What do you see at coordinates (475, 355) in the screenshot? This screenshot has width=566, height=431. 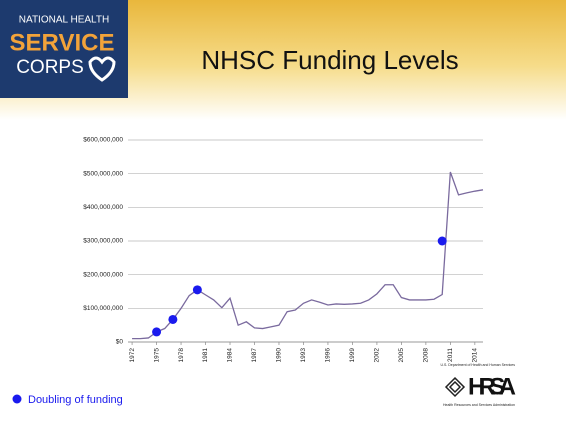 I see `x-tick-label: 2014` at bounding box center [475, 355].